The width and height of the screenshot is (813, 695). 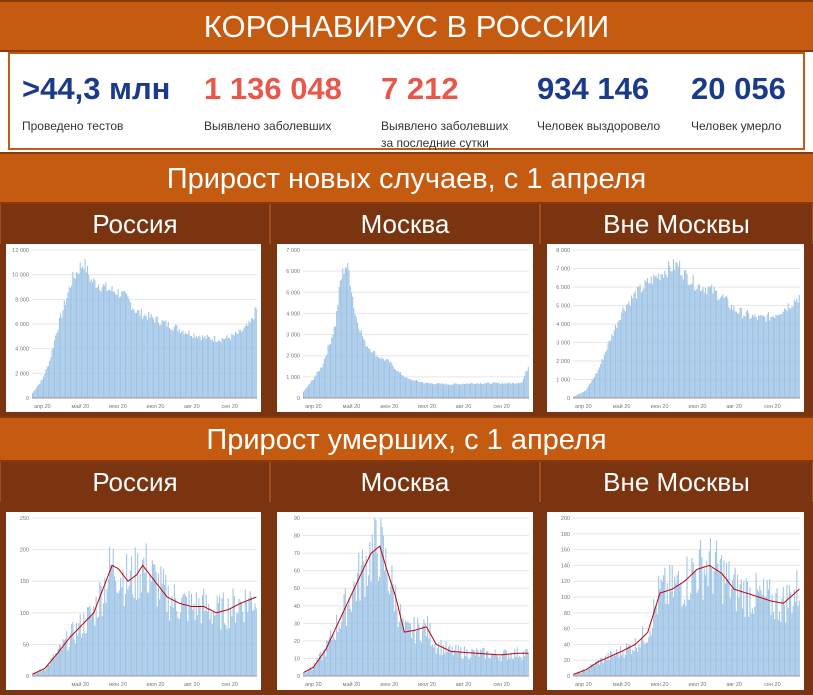 What do you see at coordinates (406, 439) in the screenshot?
I see `section-title-deaths: Прирост умерших, с 1 апреля` at bounding box center [406, 439].